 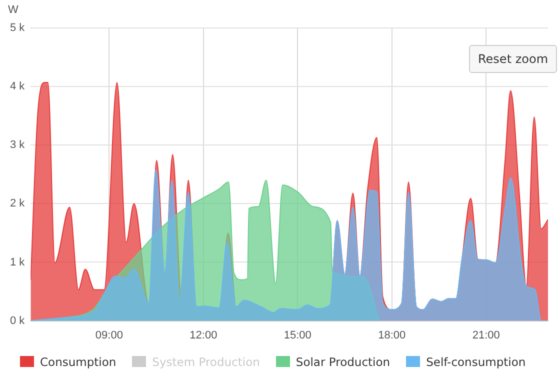 What do you see at coordinates (18, 86) in the screenshot?
I see `y-tick-label: 4 k` at bounding box center [18, 86].